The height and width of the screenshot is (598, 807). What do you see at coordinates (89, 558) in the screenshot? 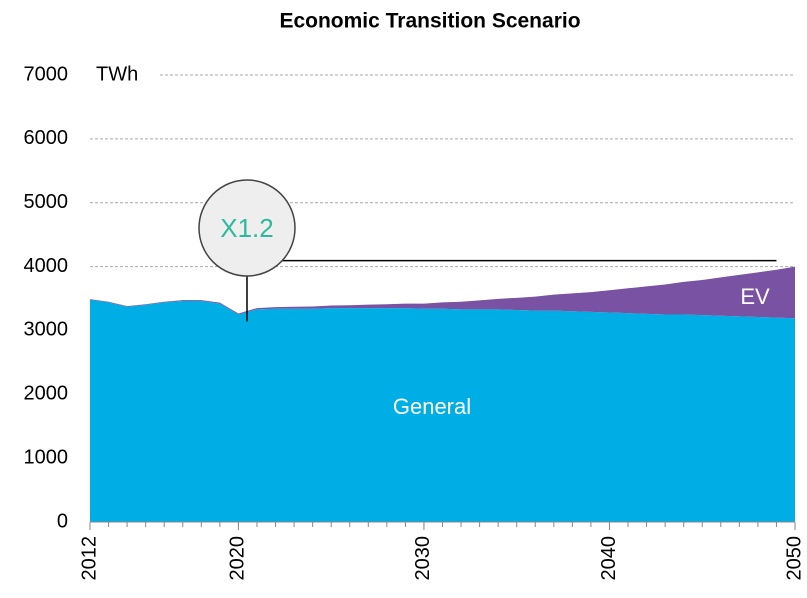
I see `x-tick-label: 2012` at bounding box center [89, 558].